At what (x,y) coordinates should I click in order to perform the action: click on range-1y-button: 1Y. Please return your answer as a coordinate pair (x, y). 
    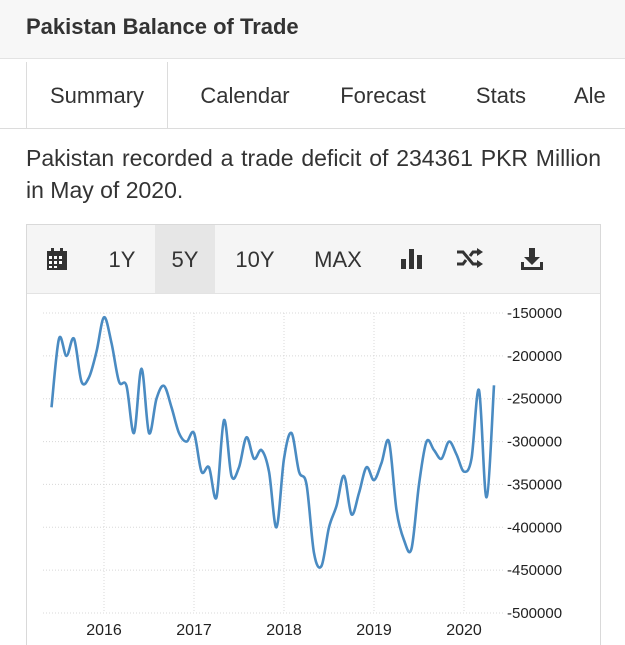
    Looking at the image, I should click on (122, 259).